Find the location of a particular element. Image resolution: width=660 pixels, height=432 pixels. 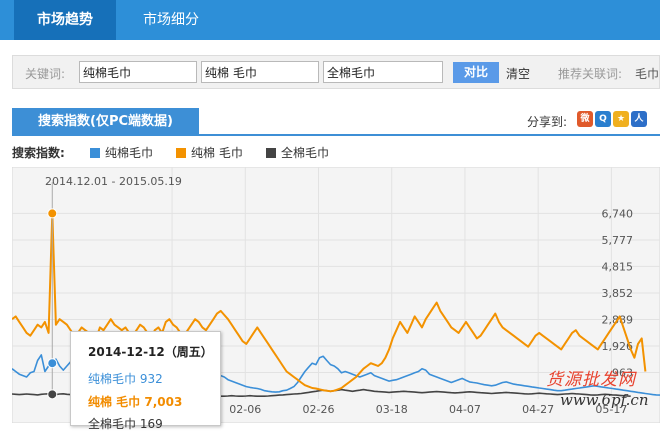

recommend-label: 推荐关联词: is located at coordinates (590, 74).